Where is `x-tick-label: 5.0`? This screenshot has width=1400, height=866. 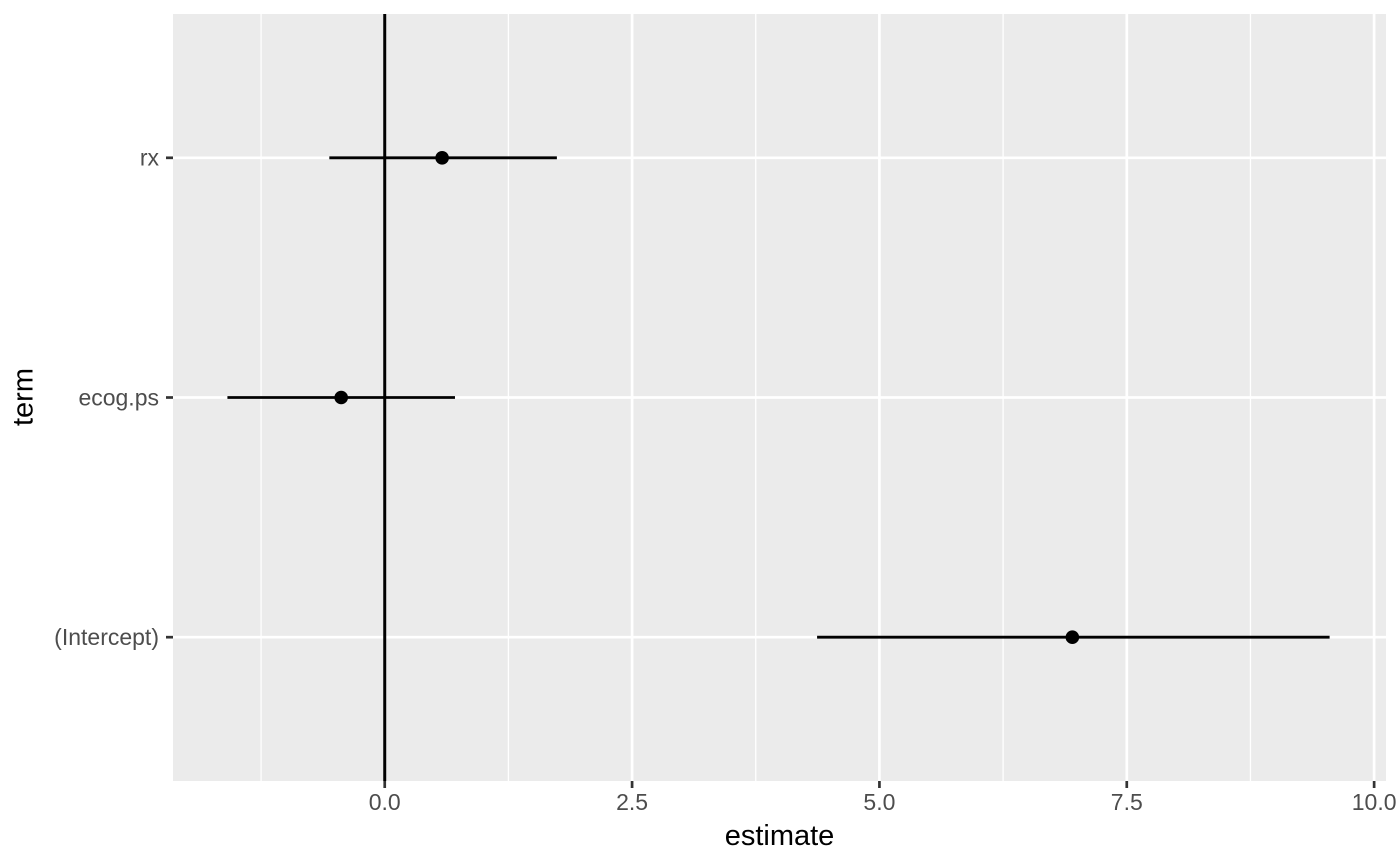 x-tick-label: 5.0 is located at coordinates (879, 802).